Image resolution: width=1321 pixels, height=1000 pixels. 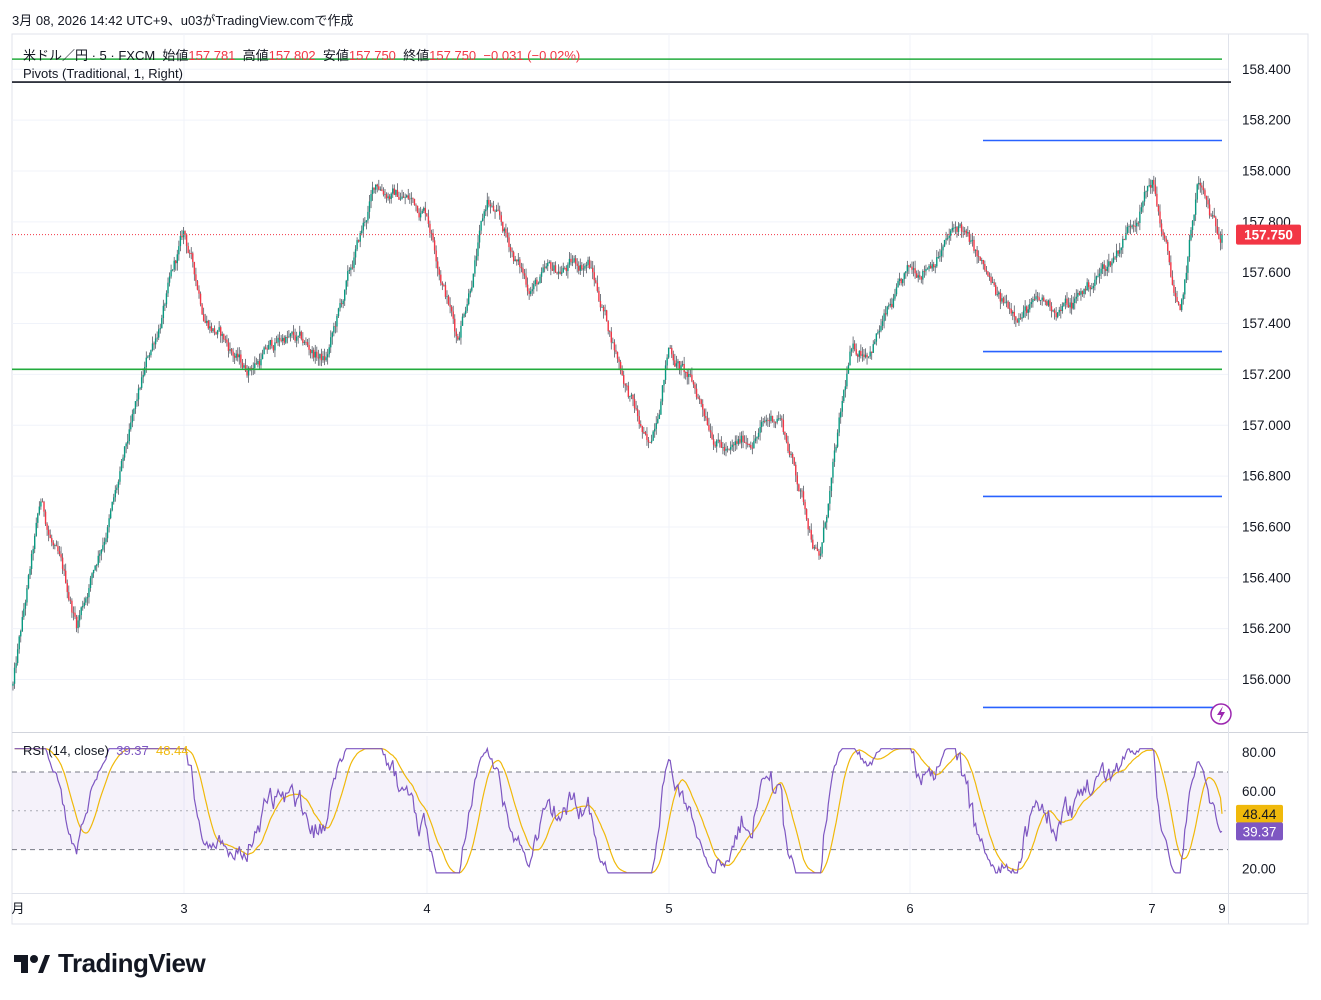 What do you see at coordinates (620, 810) in the screenshot?
I see `rsi-pane` at bounding box center [620, 810].